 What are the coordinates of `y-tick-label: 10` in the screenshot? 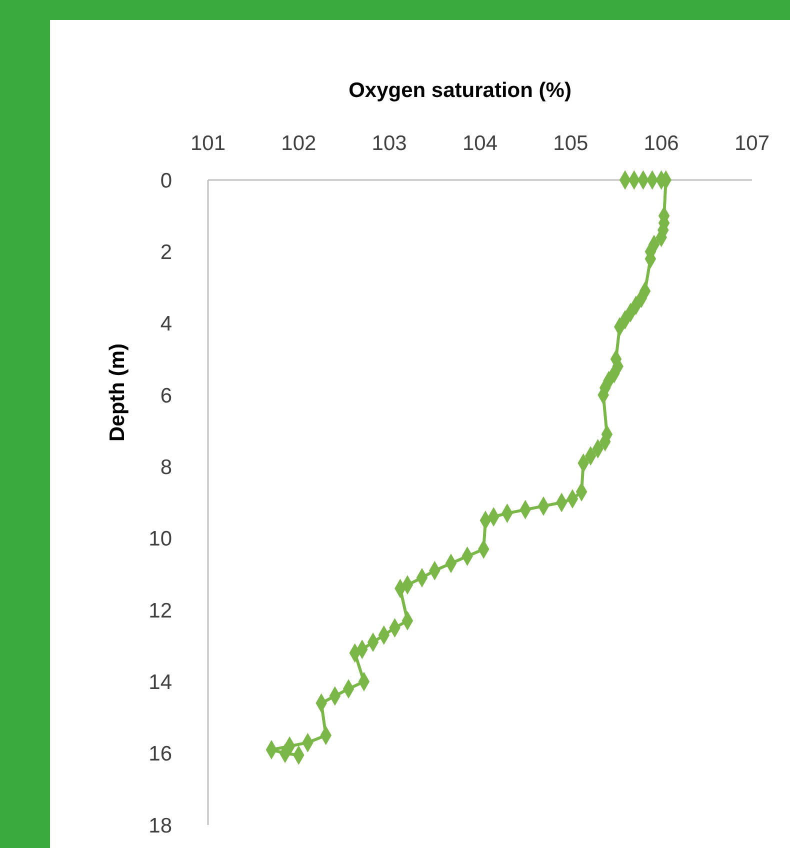 It's located at (160, 539).